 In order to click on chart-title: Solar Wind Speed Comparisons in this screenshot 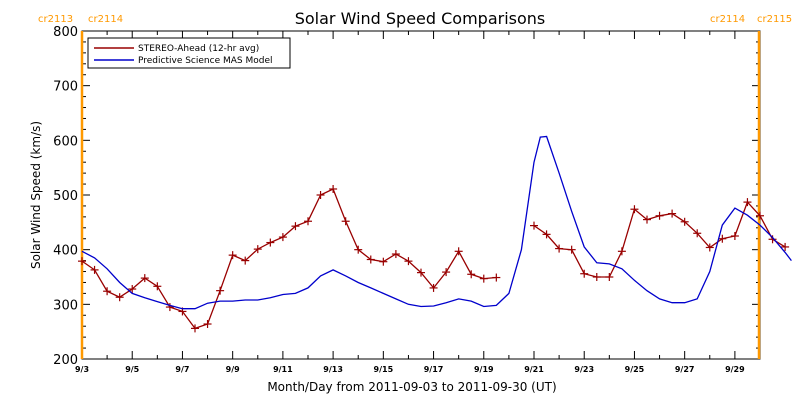, I will do `click(420, 18)`.